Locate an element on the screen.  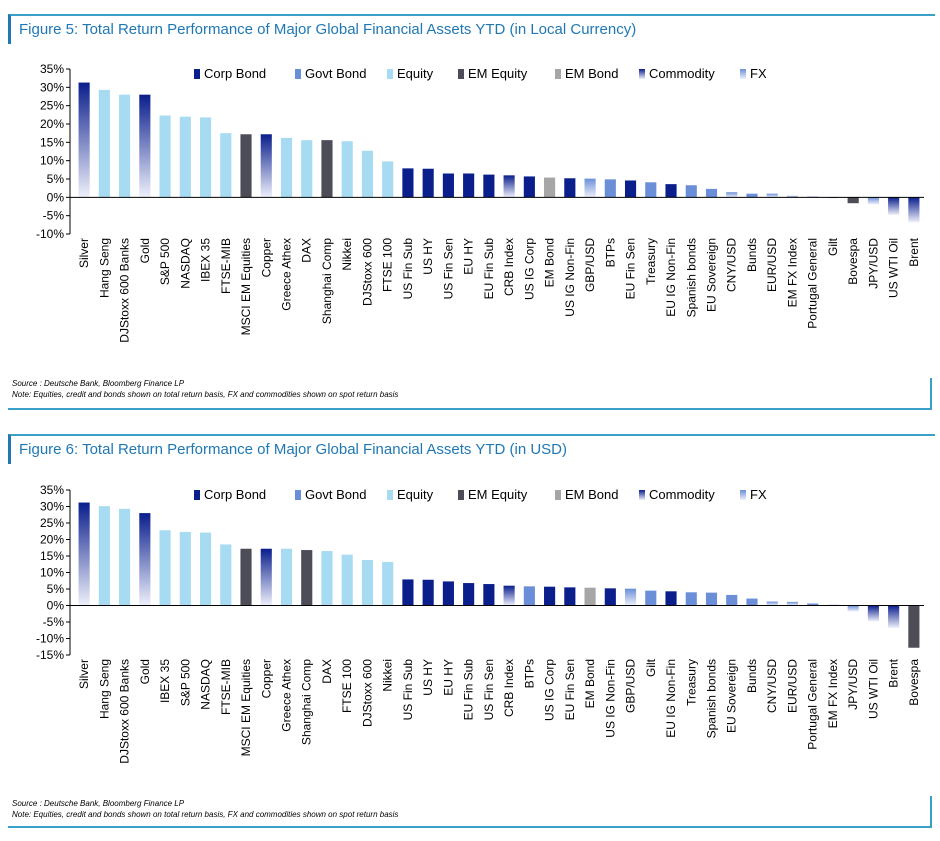
category-label: GBP/USD is located at coordinates (631, 686).